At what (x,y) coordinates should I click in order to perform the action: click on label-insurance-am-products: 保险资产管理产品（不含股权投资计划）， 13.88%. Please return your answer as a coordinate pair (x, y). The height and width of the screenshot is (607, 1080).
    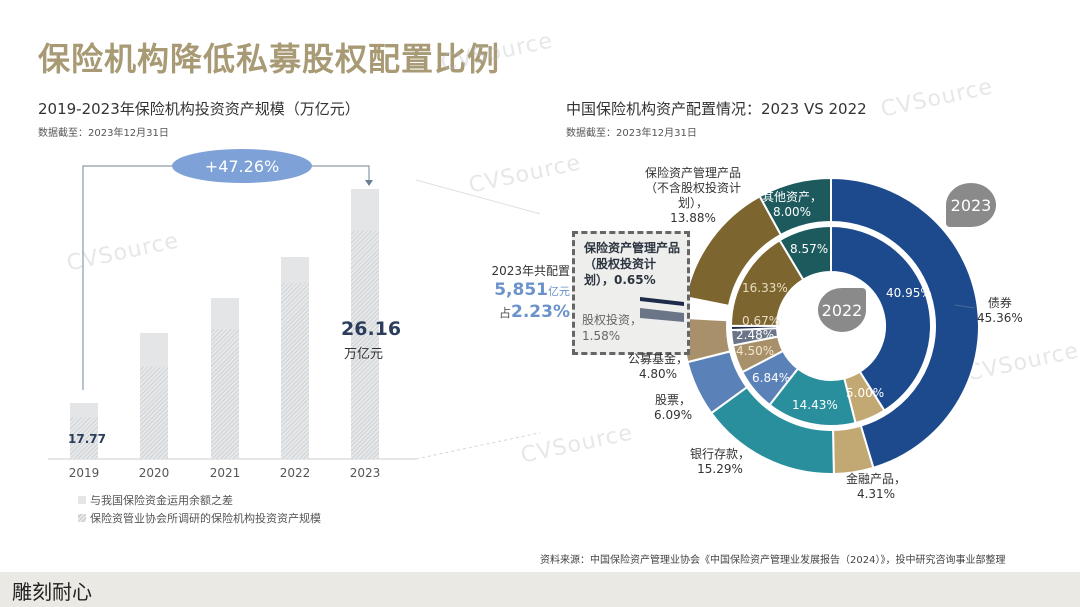
    Looking at the image, I should click on (692, 195).